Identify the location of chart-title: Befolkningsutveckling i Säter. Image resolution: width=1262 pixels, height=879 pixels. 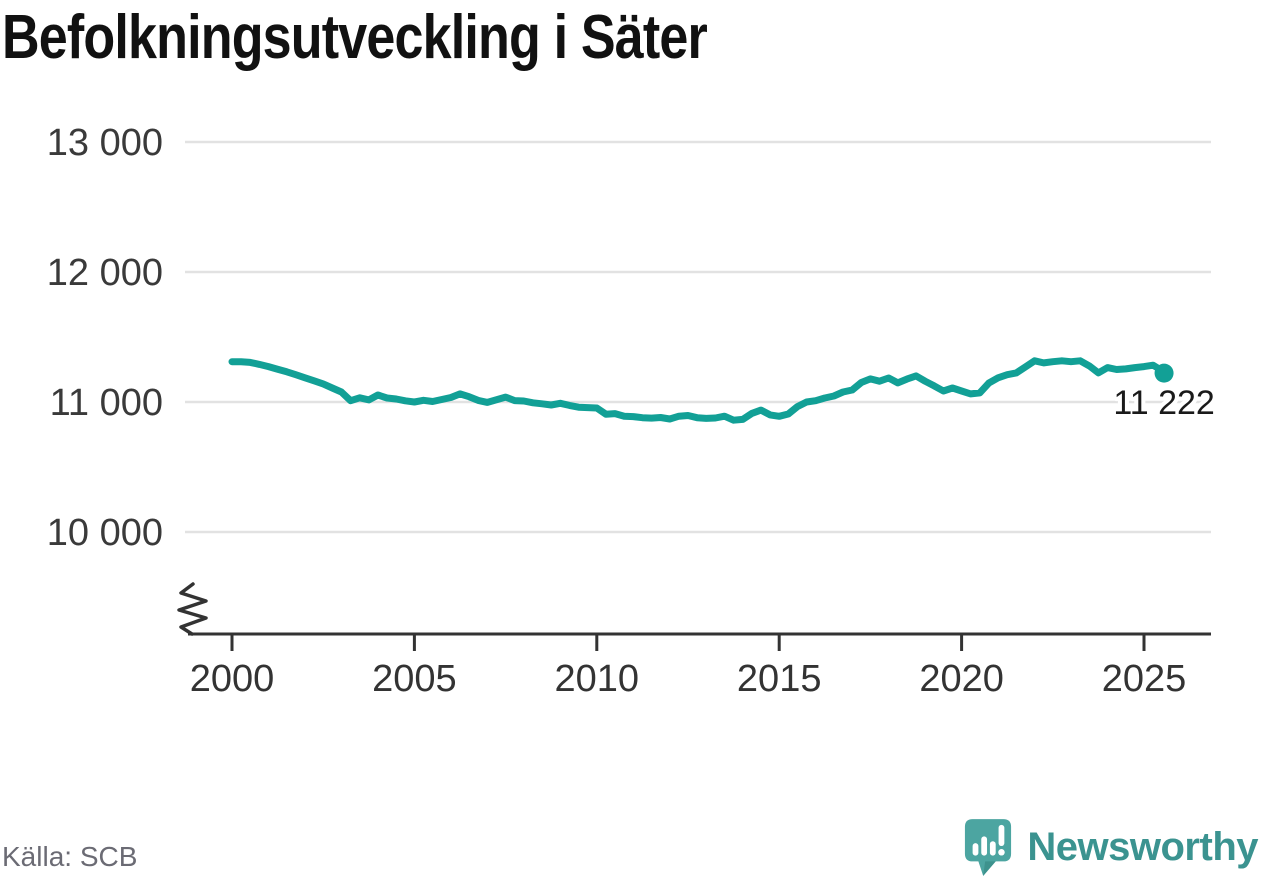
(355, 37).